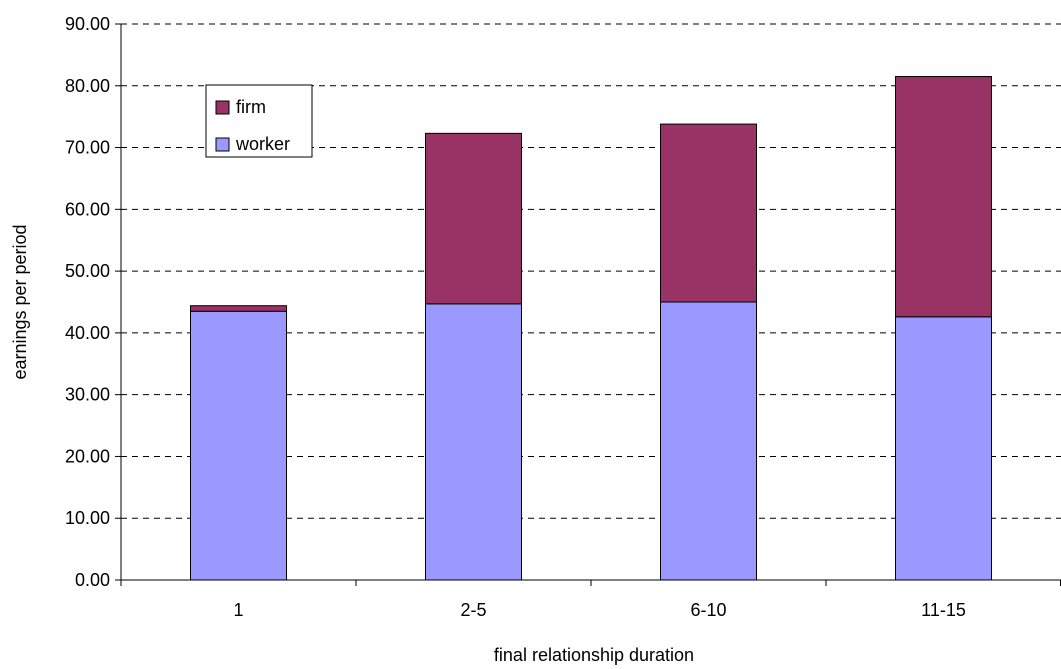 Image resolution: width=1061 pixels, height=669 pixels. Describe the element at coordinates (473, 610) in the screenshot. I see `x-tick-label: 2-5` at that location.